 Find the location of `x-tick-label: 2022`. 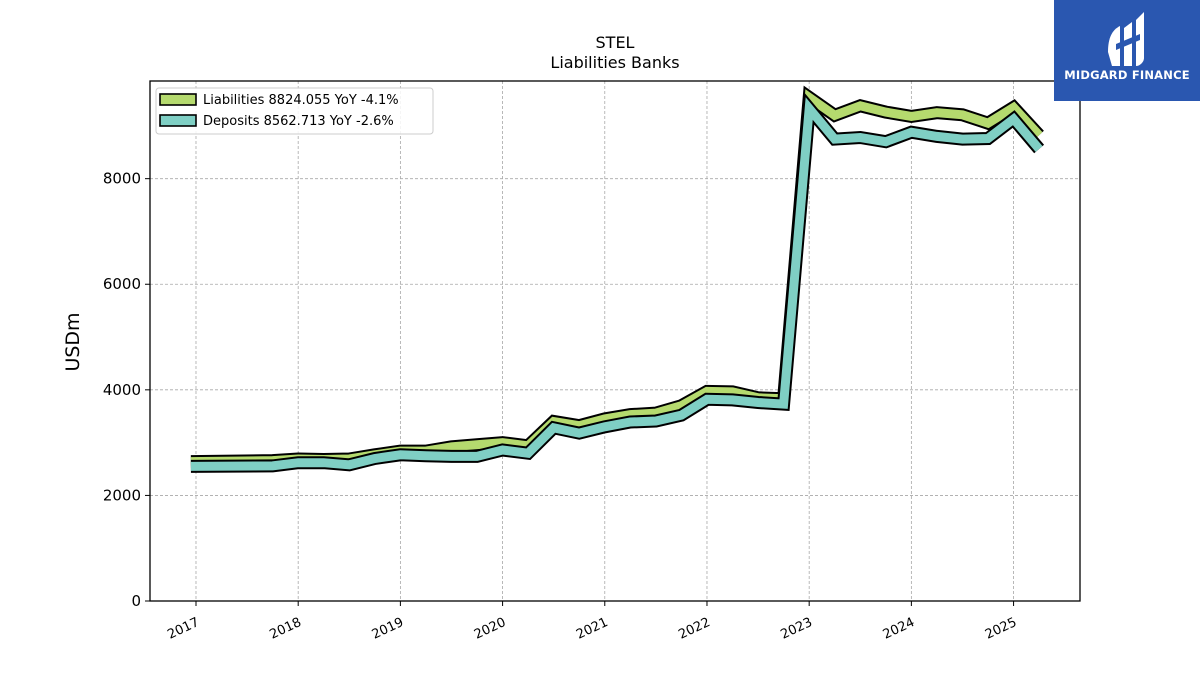

x-tick-label: 2022 is located at coordinates (694, 629).